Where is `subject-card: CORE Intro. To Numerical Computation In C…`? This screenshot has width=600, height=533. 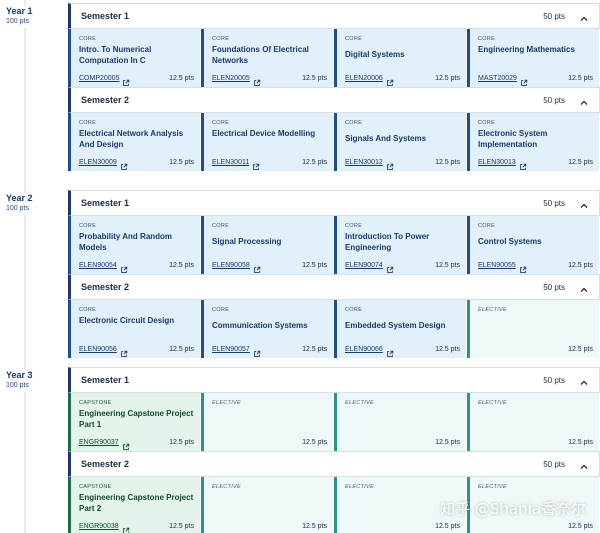
subject-card: CORE Intro. To Numerical Computation In C… is located at coordinates (134, 58).